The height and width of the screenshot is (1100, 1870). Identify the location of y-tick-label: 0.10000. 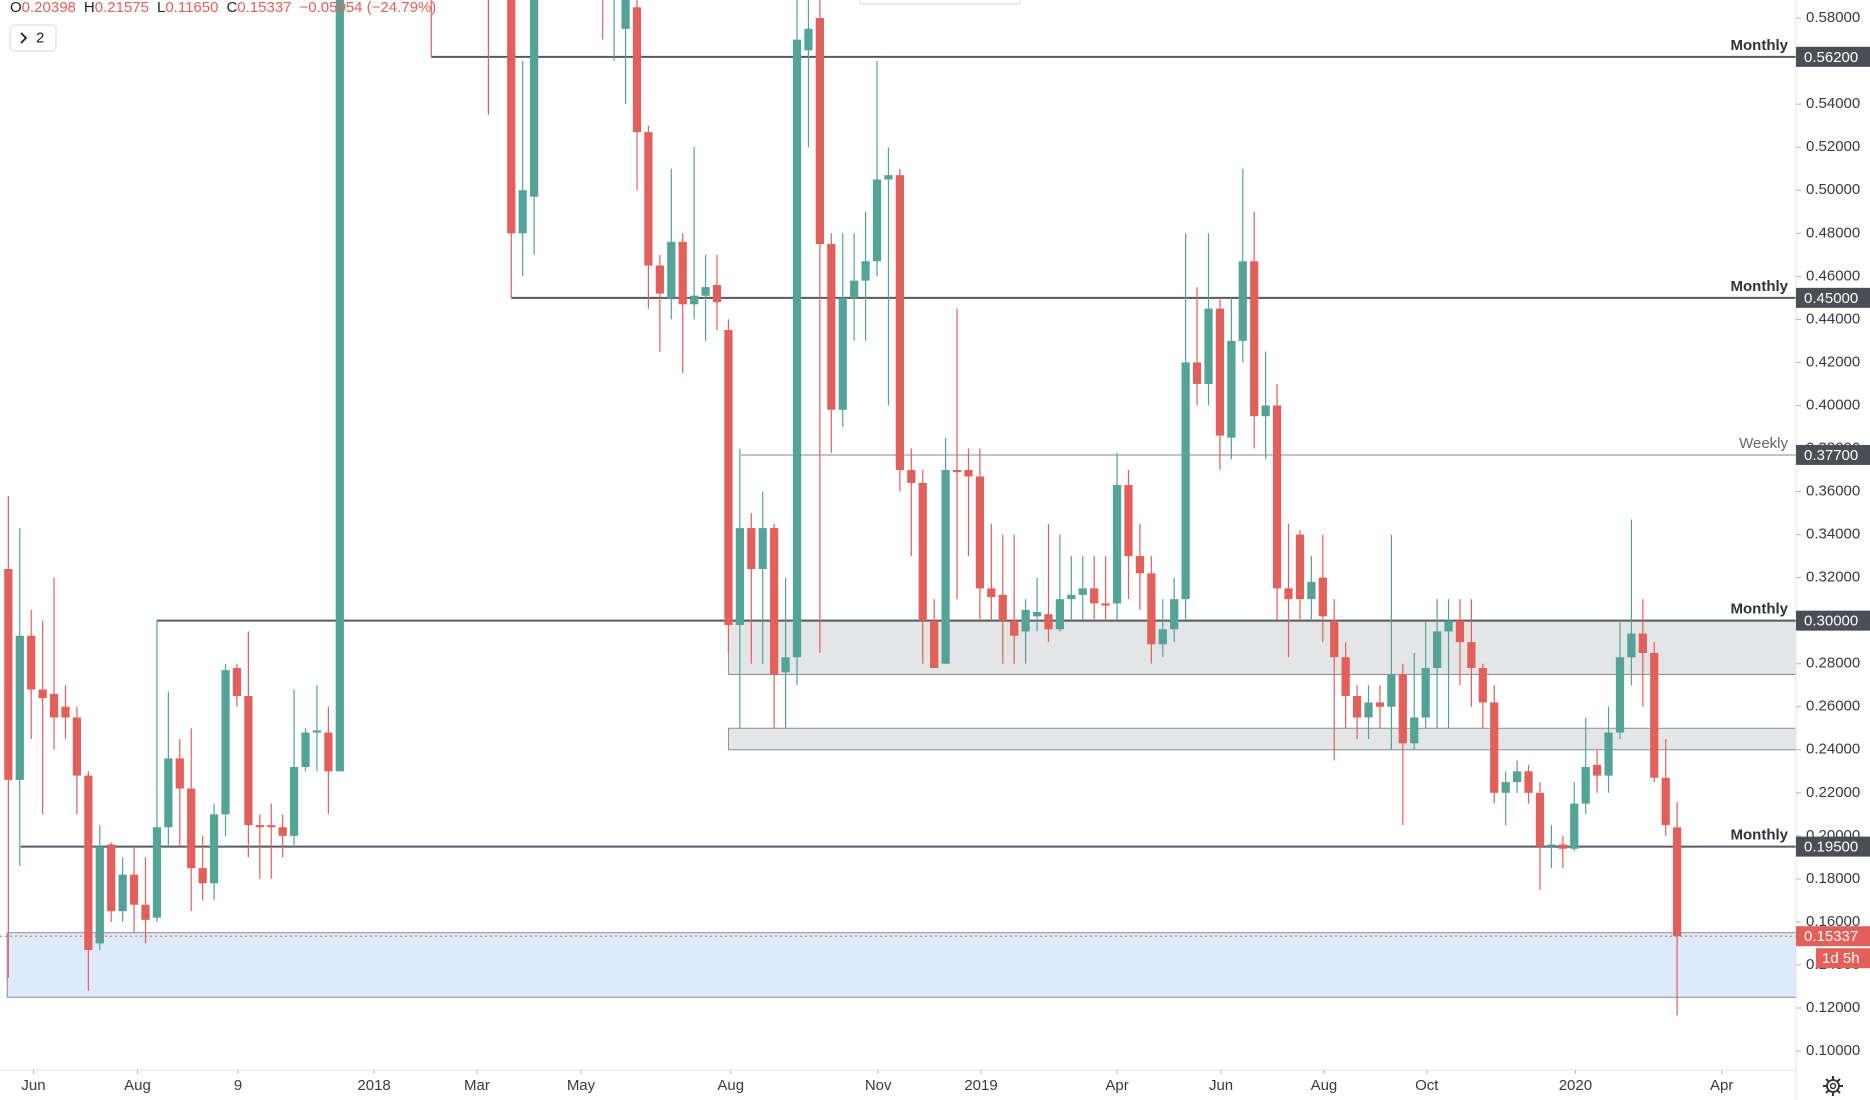
(1833, 1050).